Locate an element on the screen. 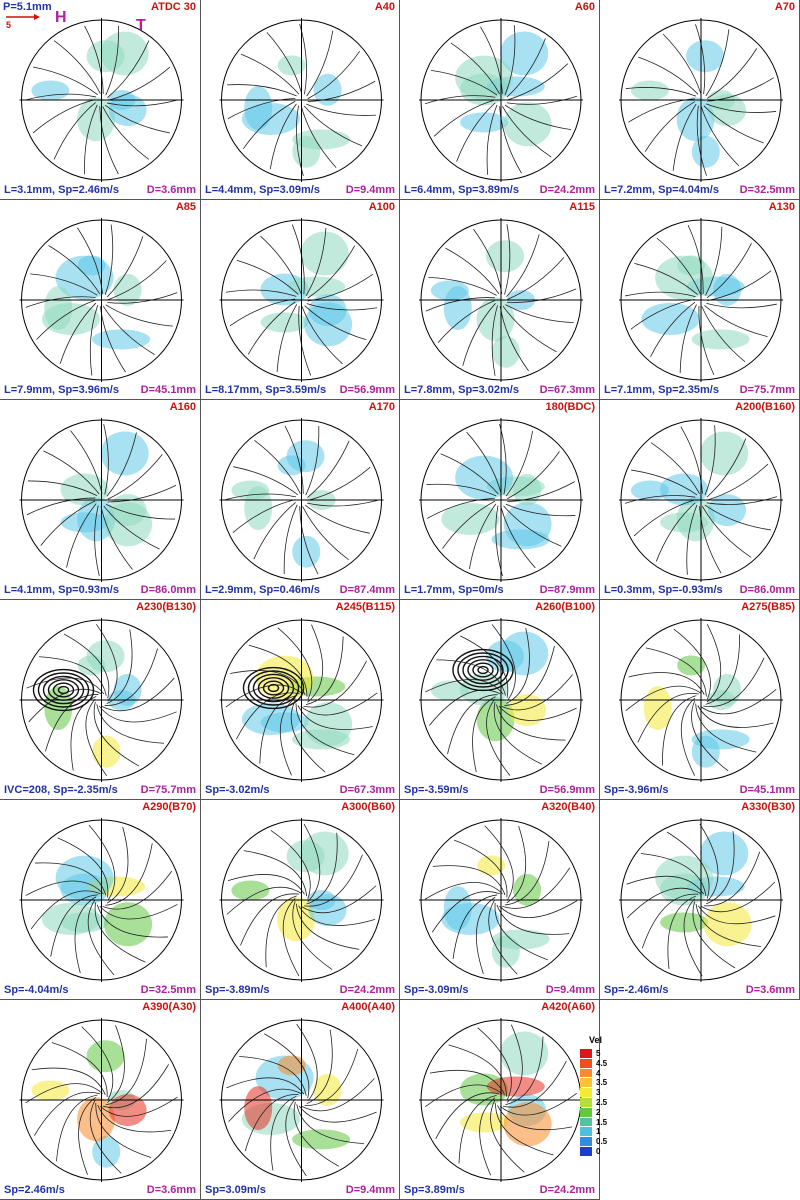 The image size is (800, 1200). panel-crank-angle-title: A300(B60) is located at coordinates (368, 807).